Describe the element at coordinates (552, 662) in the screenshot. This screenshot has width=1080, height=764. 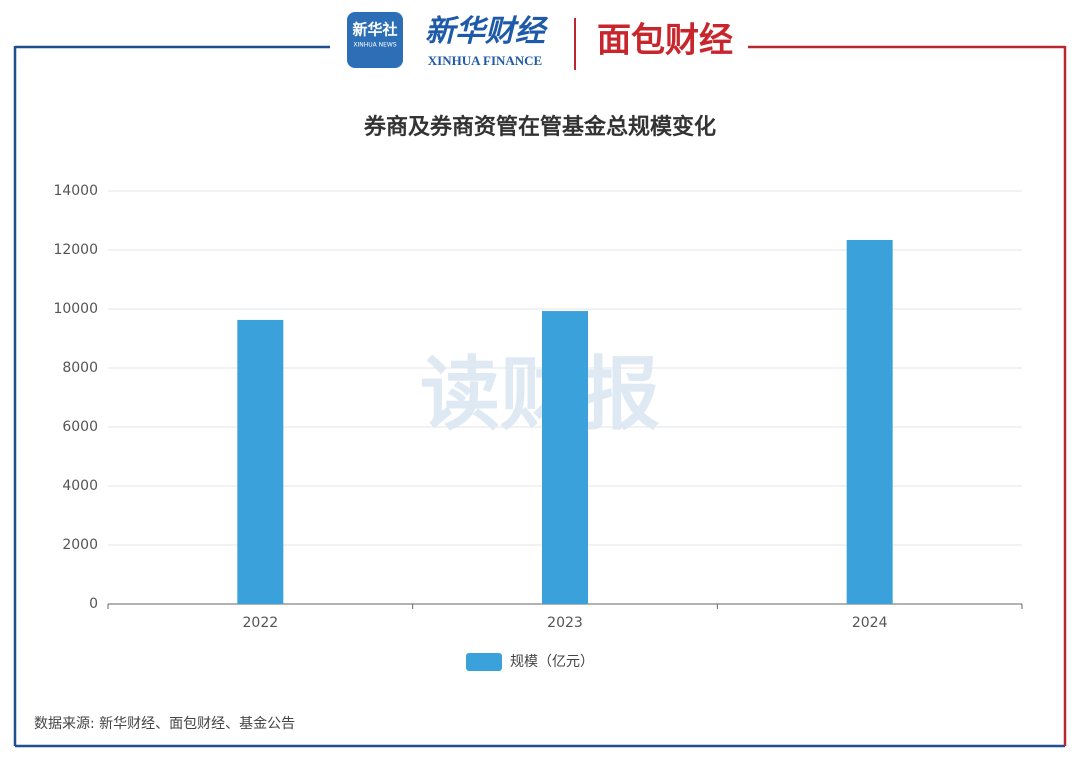
I see `legend-label: 规模（亿元）` at that location.